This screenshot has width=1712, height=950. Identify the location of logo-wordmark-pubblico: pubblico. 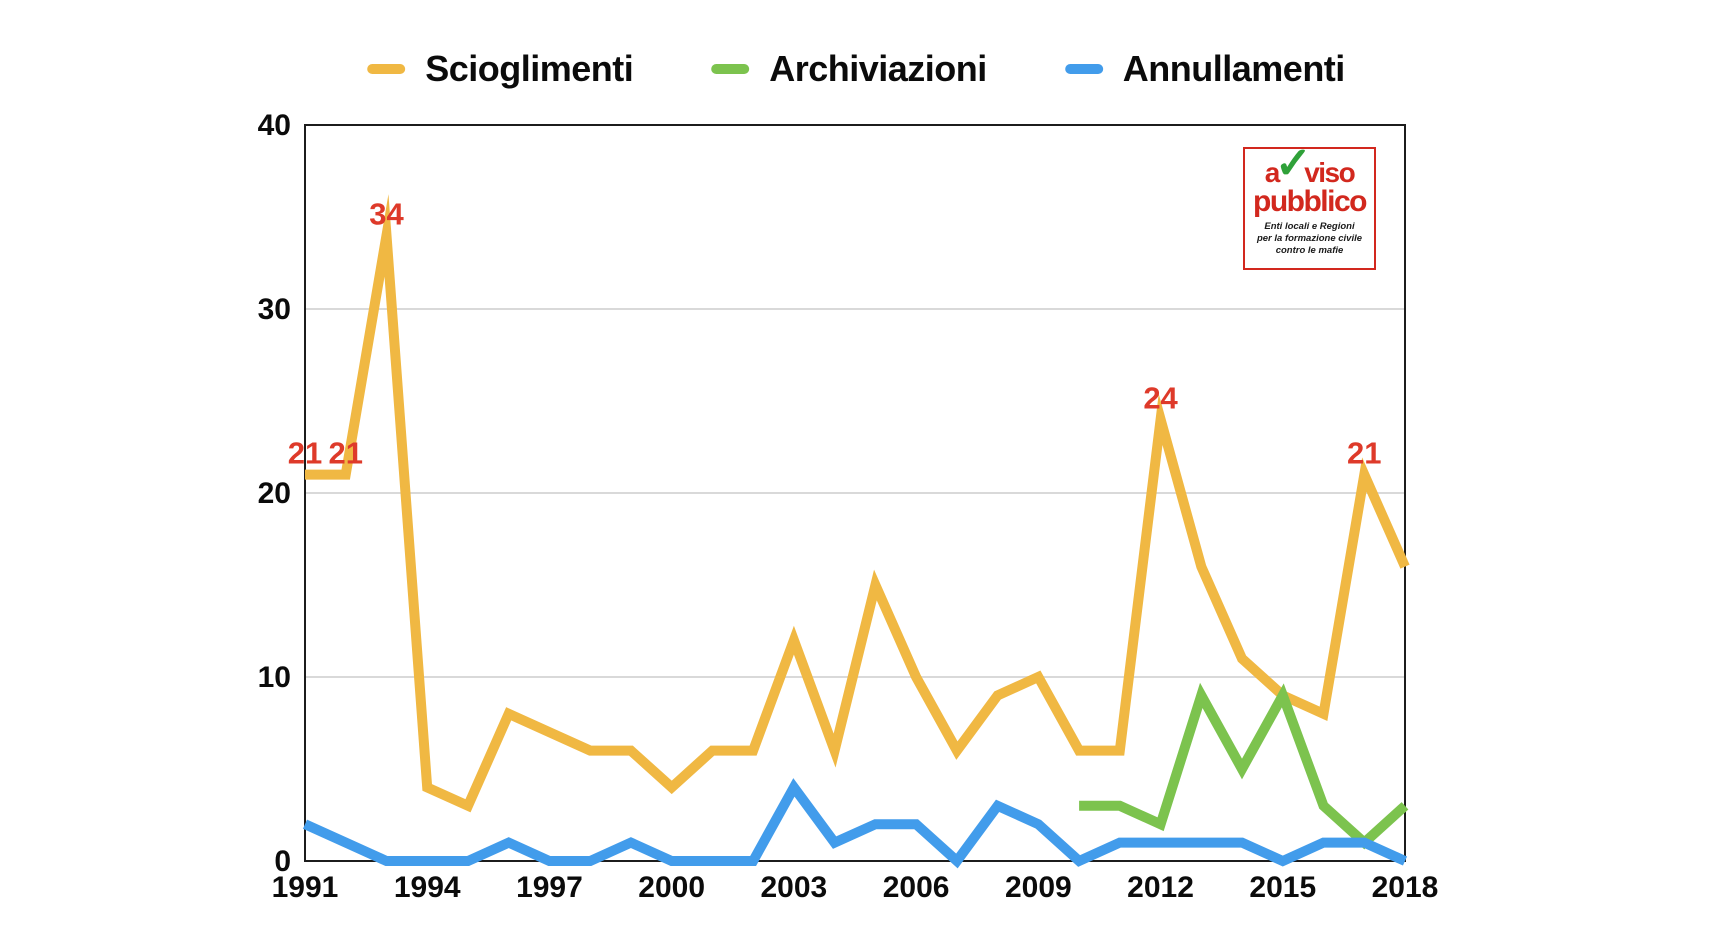
(1310, 201).